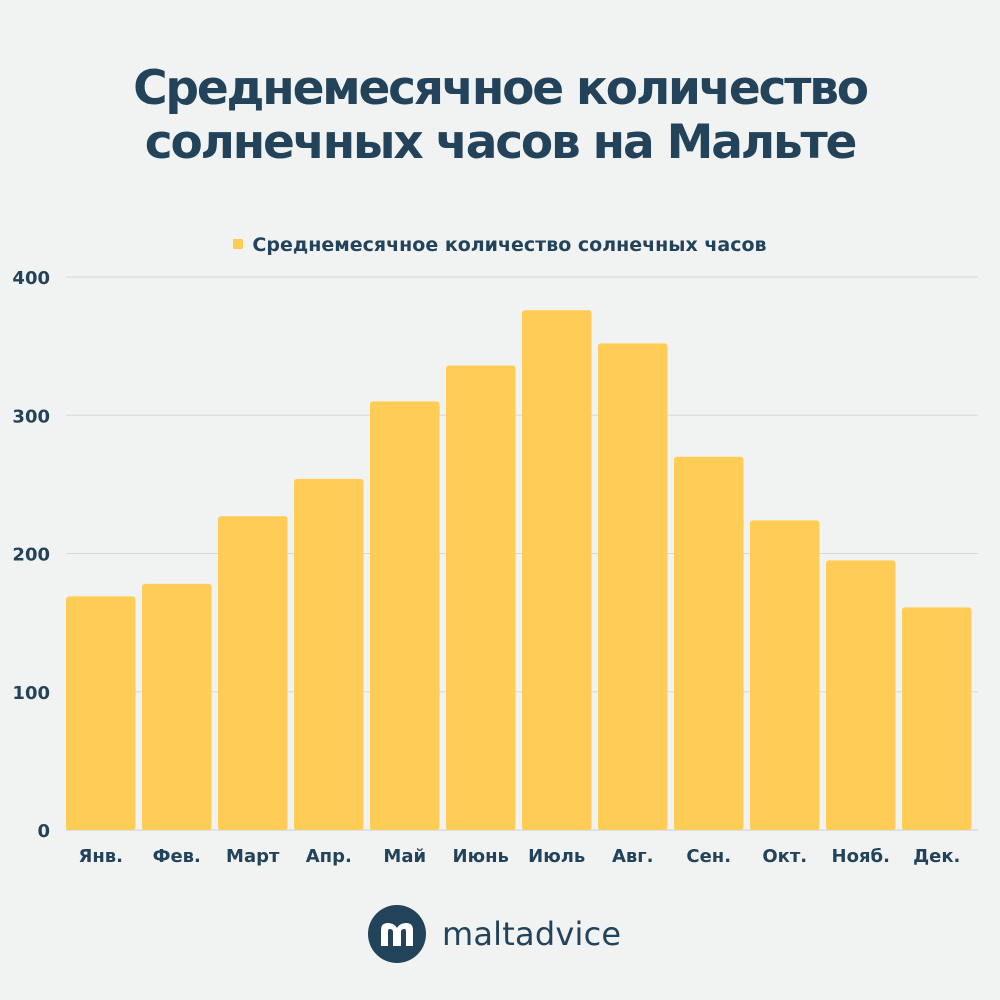  Describe the element at coordinates (501, 142) in the screenshot. I see `chart-title-line-2: солнечных часов на Мальте` at that location.